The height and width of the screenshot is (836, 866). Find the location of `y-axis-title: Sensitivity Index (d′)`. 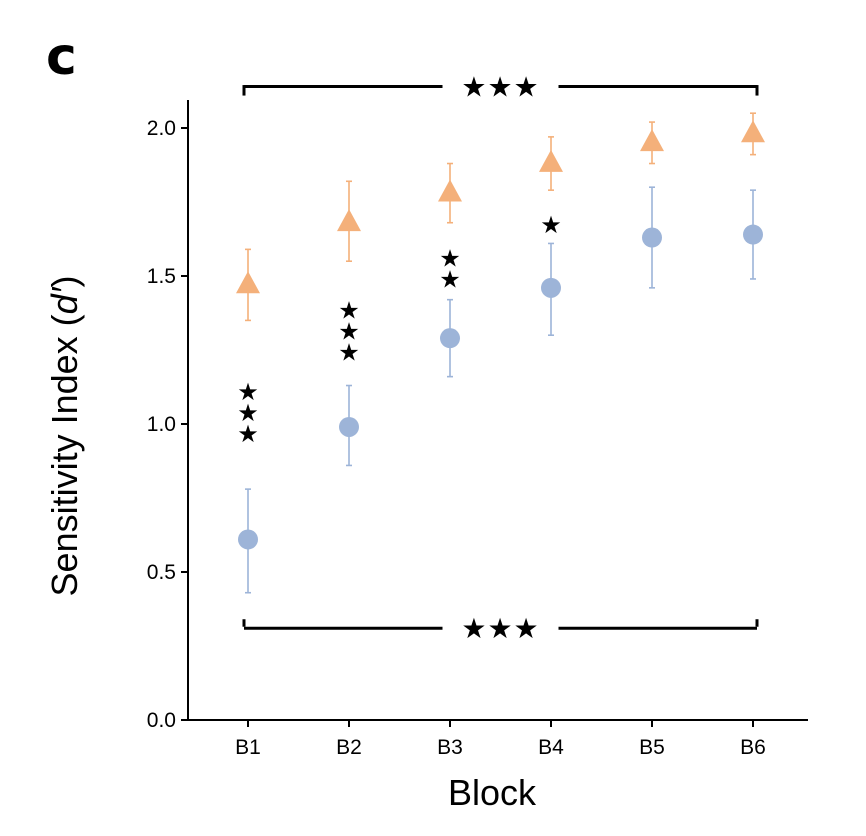

y-axis-title: Sensitivity Index (d′) is located at coordinates (64, 436).